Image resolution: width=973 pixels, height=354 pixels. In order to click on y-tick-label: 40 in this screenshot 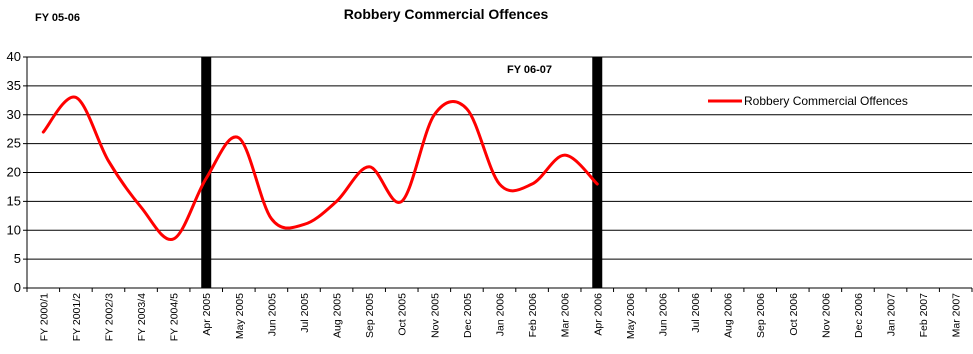, I will do `click(14, 56)`.